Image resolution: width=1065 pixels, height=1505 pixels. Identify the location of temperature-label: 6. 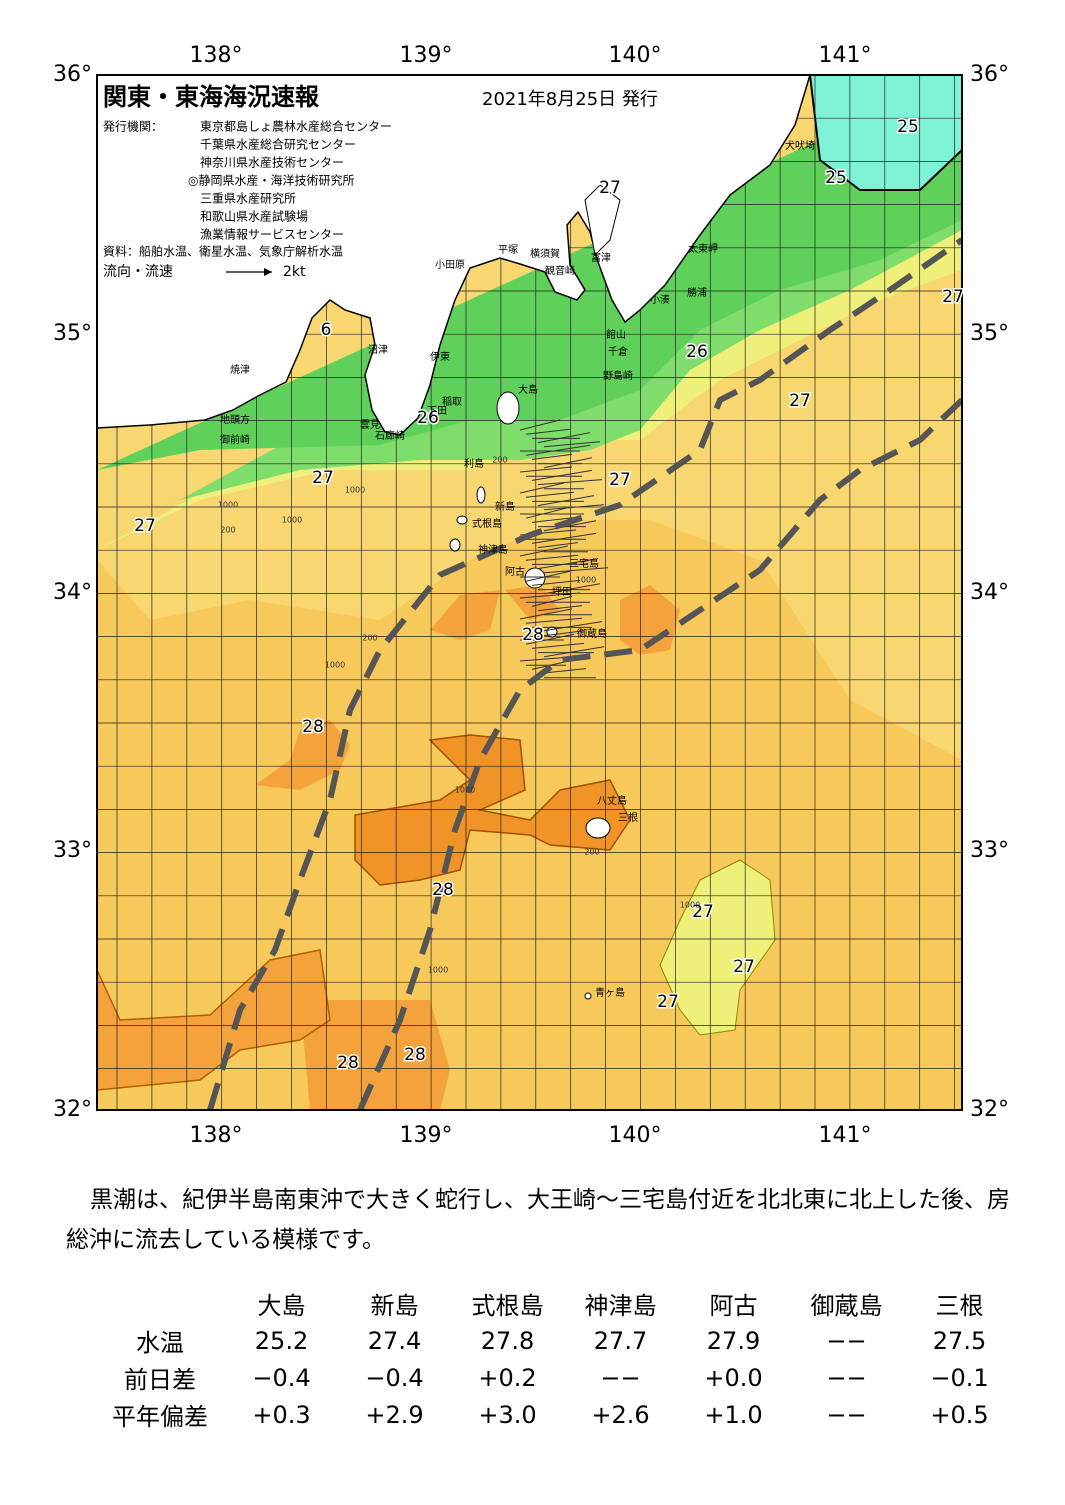
(326, 330).